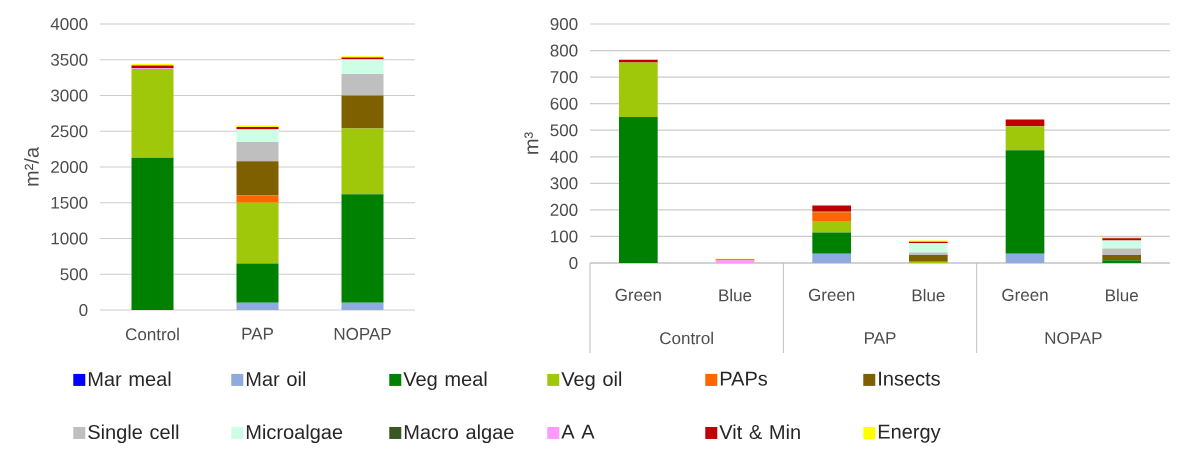 The width and height of the screenshot is (1181, 456). I want to click on y-tick-label: 3500, so click(69, 59).